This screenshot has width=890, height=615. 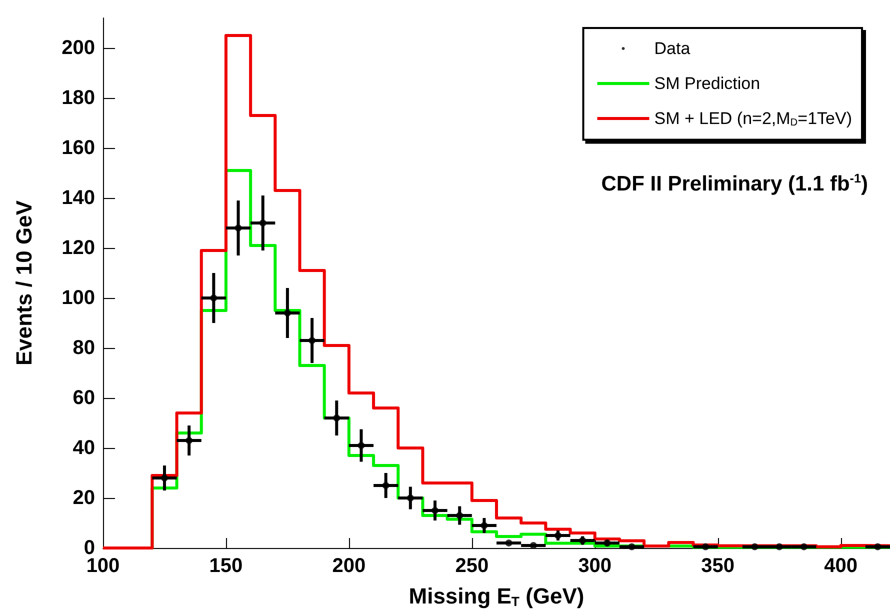 I want to click on x-tick-label: 200, so click(x=349, y=566).